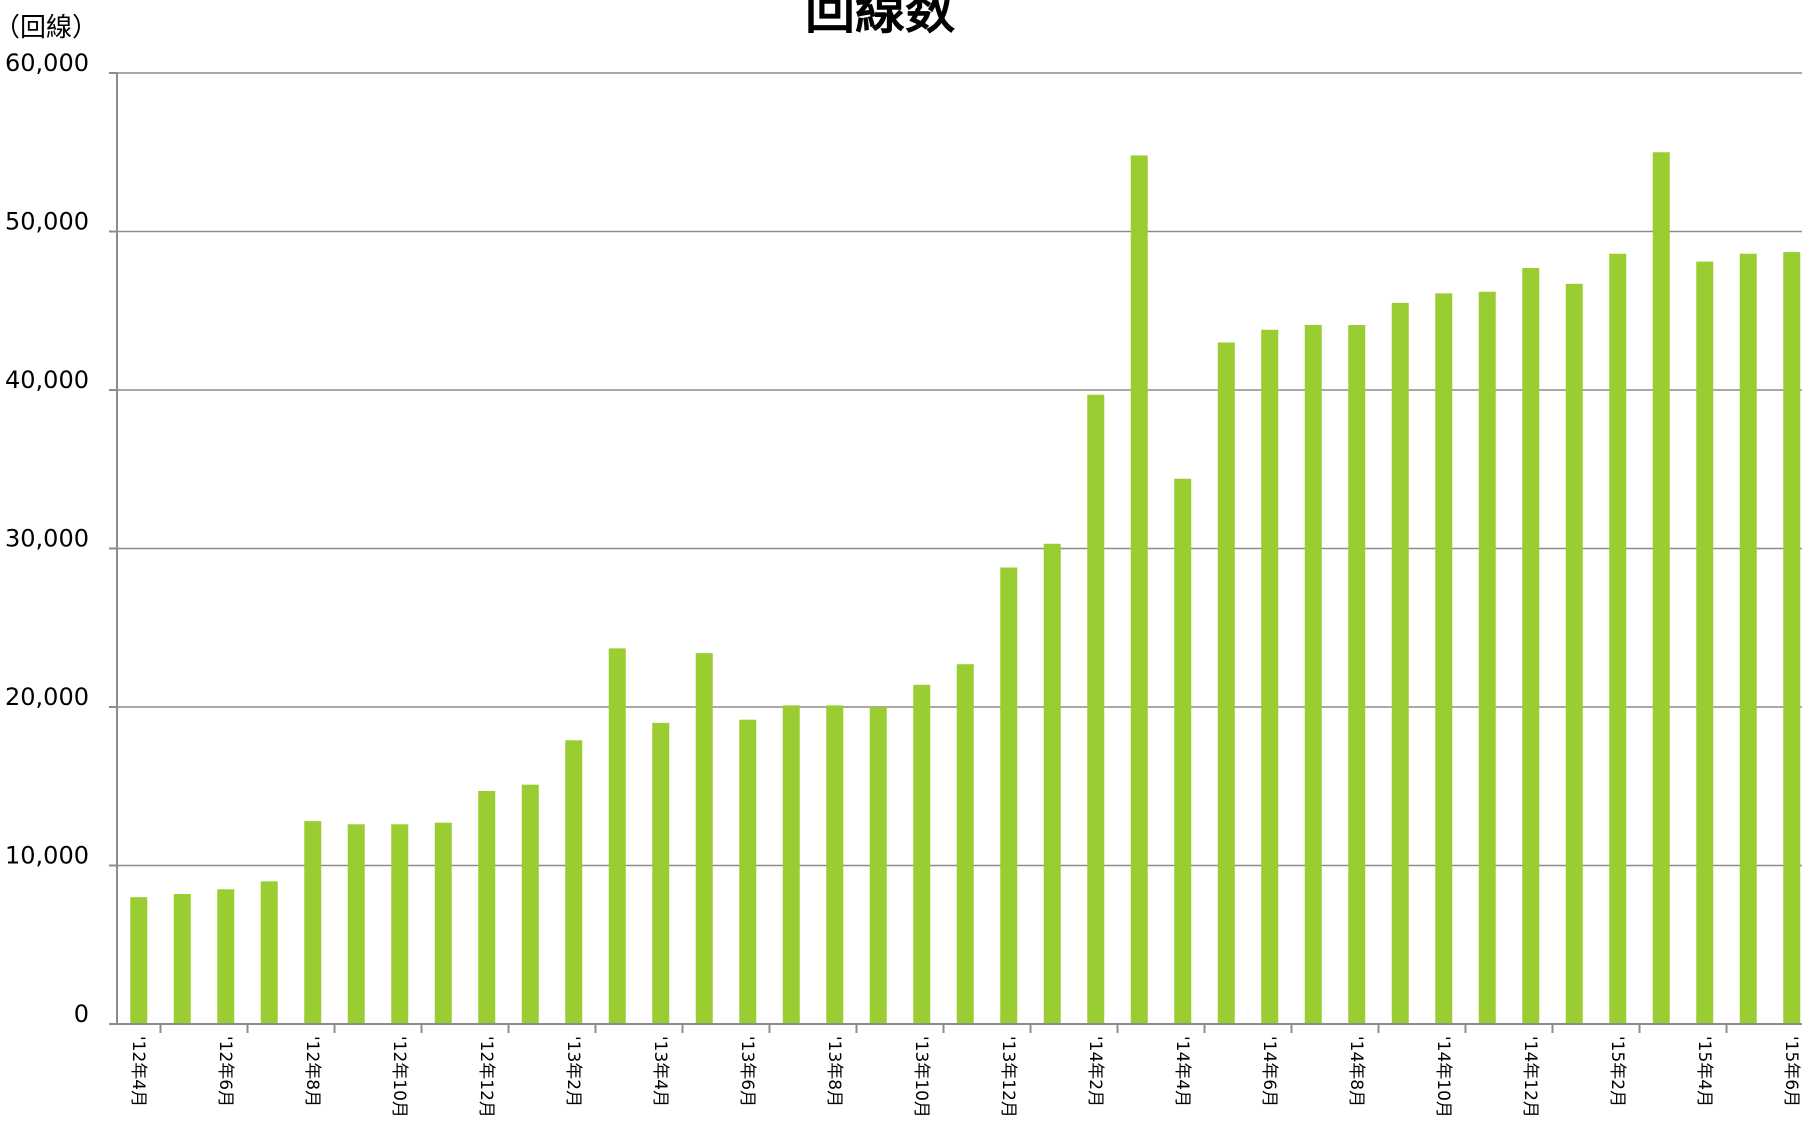  I want to click on x-tick-label: '12年10月, so click(399, 1077).